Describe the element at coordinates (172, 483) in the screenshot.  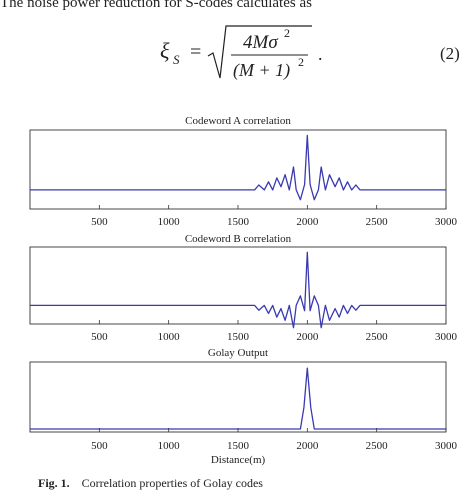
I see `figure-caption-text: Correlation properties of Golay codes` at that location.